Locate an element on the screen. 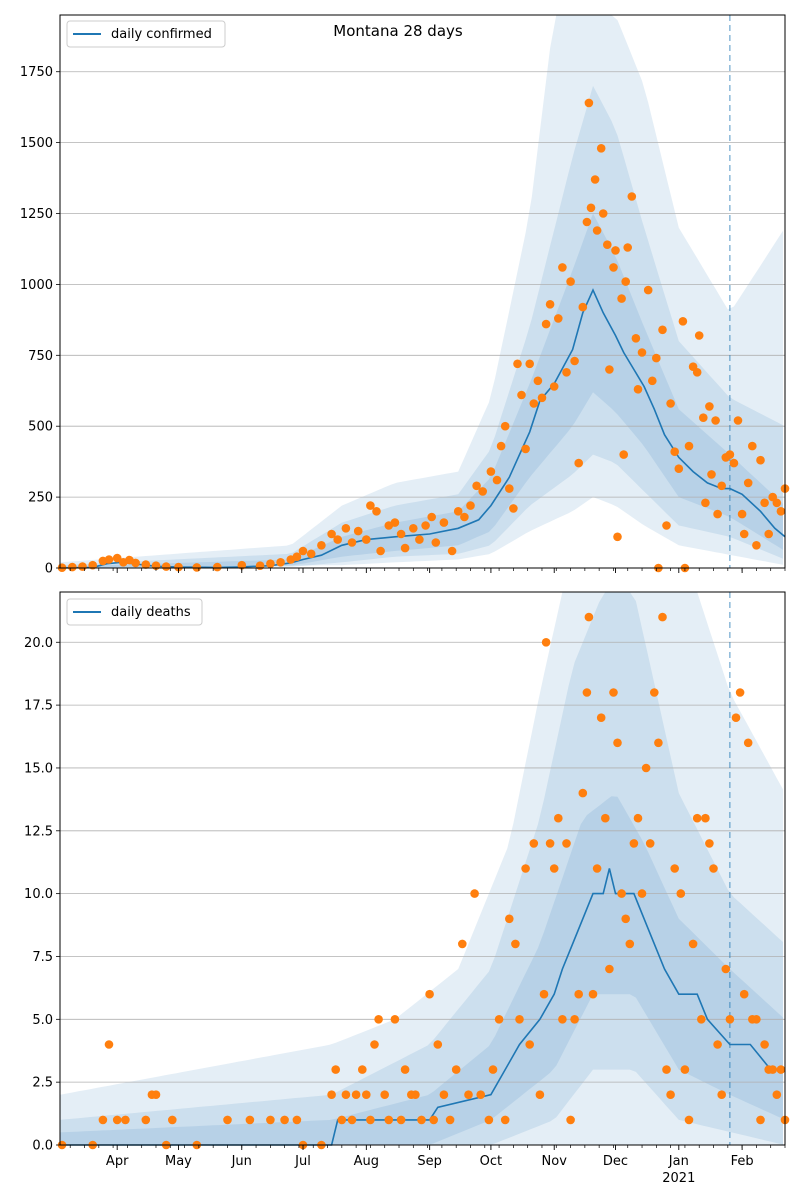 This screenshot has width=800, height=1204. x-month-label: Aug is located at coordinates (366, 1161).